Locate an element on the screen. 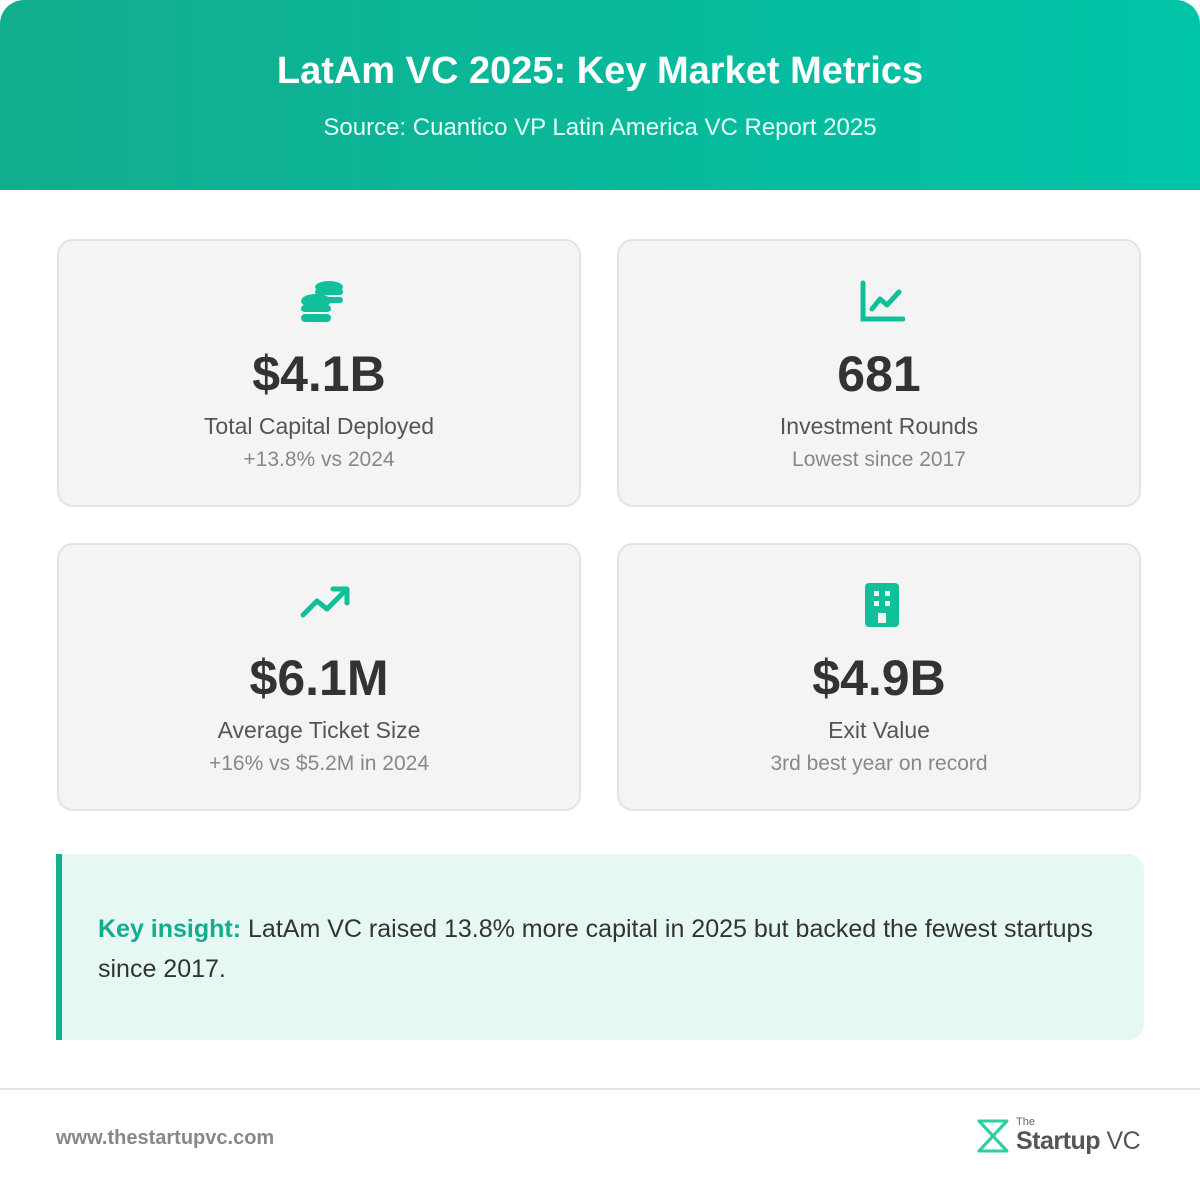  metric-value: $4.1B is located at coordinates (319, 374).